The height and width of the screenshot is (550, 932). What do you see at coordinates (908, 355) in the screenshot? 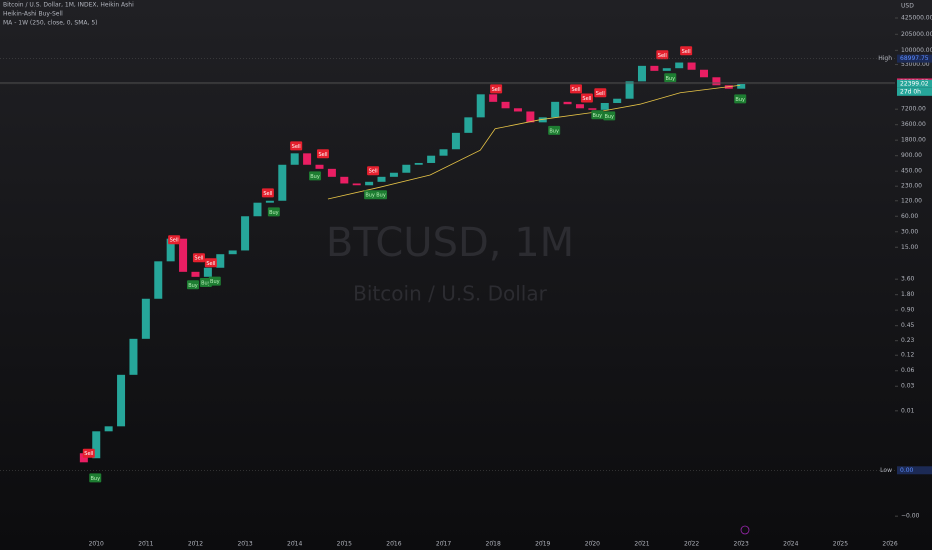
I see `y-tick-label: 0.12` at bounding box center [908, 355].